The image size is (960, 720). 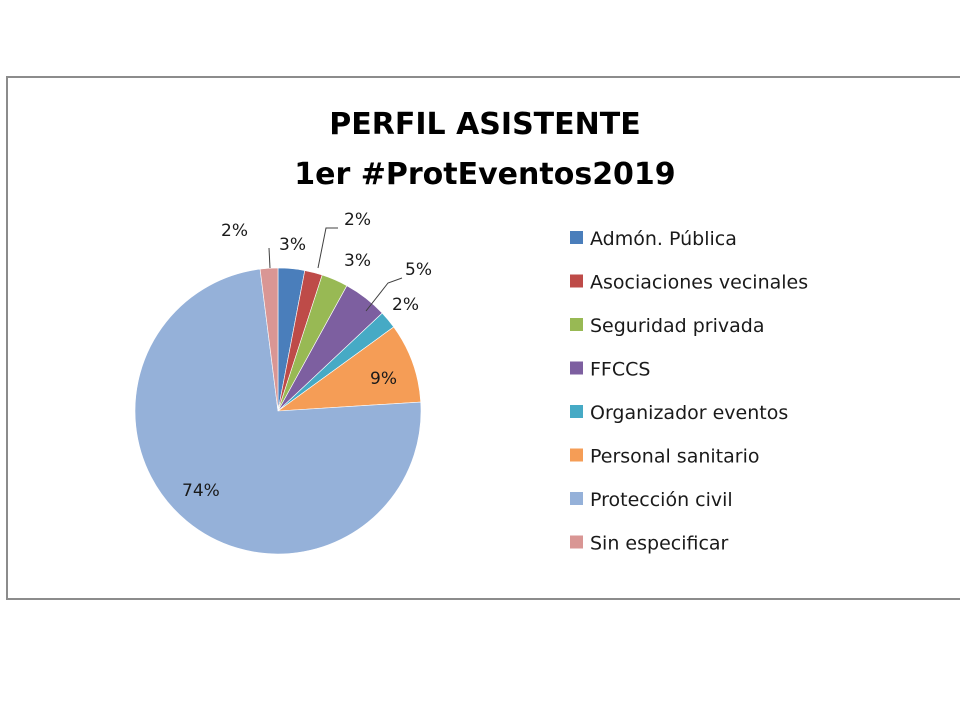 What do you see at coordinates (576, 237) in the screenshot?
I see `legend-swatch-admon-publica` at bounding box center [576, 237].